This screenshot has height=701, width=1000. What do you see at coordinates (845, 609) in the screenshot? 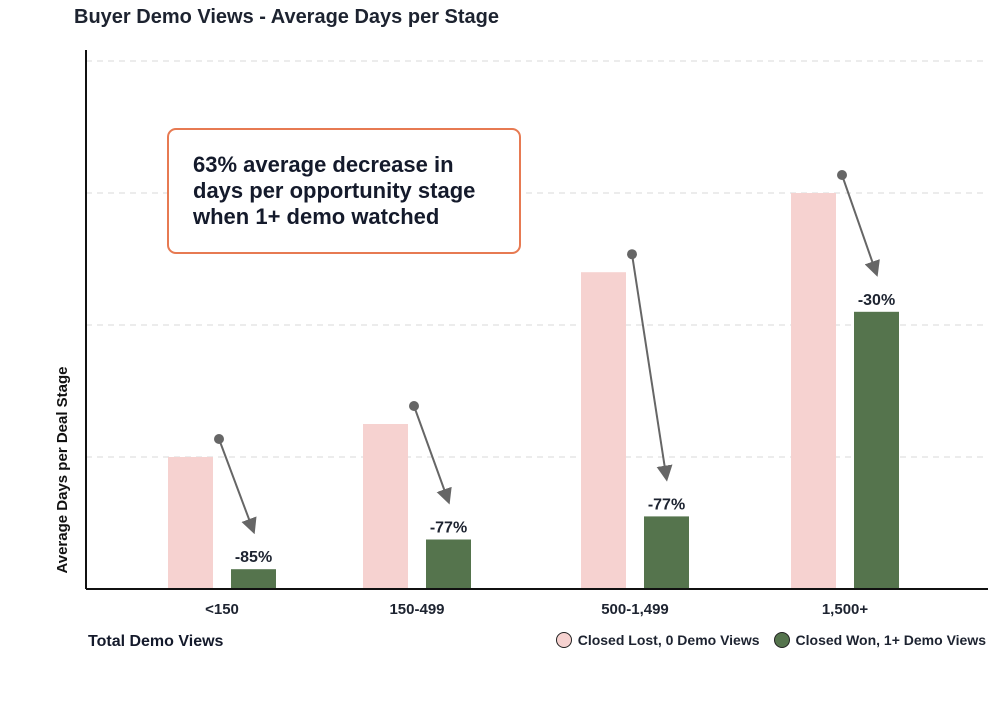
I see `x-tick-label: 1,500+` at bounding box center [845, 609].